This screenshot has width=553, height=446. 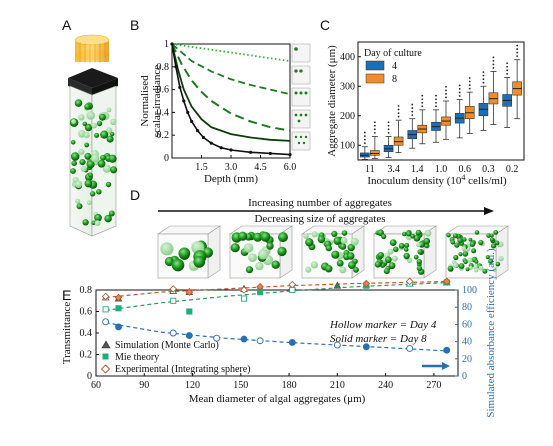 What do you see at coordinates (118, 308) in the screenshot?
I see `chart-e-point-mie` at bounding box center [118, 308].